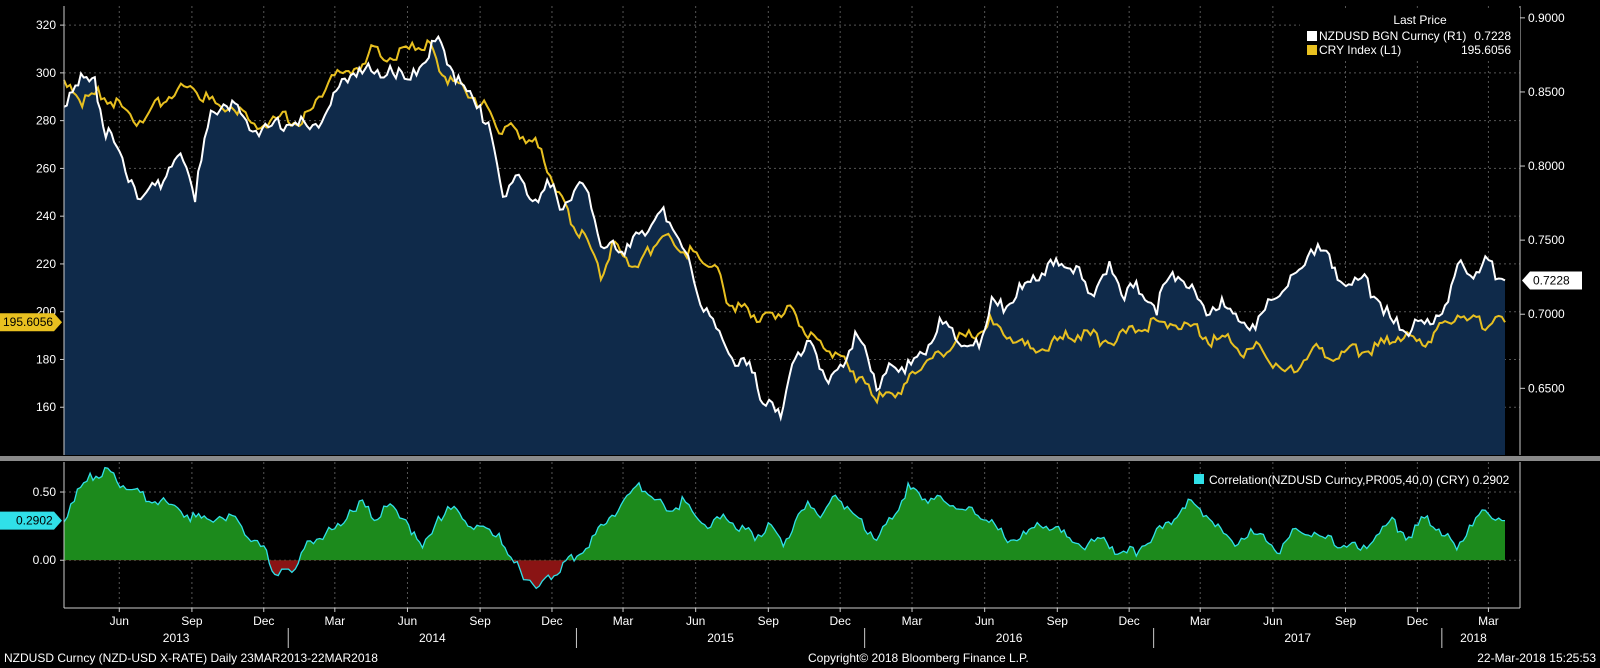 Image resolution: width=1600 pixels, height=668 pixels. Describe the element at coordinates (1312, 50) in the screenshot. I see `legend-swatch-cry` at that location.